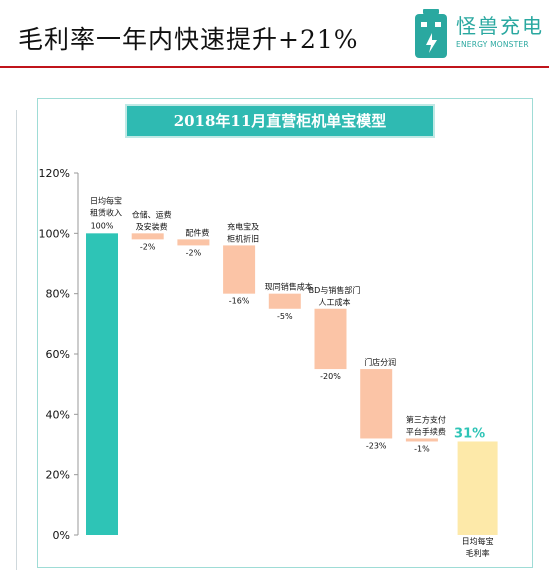  Describe the element at coordinates (16, 340) in the screenshot. I see `left-divider` at that location.